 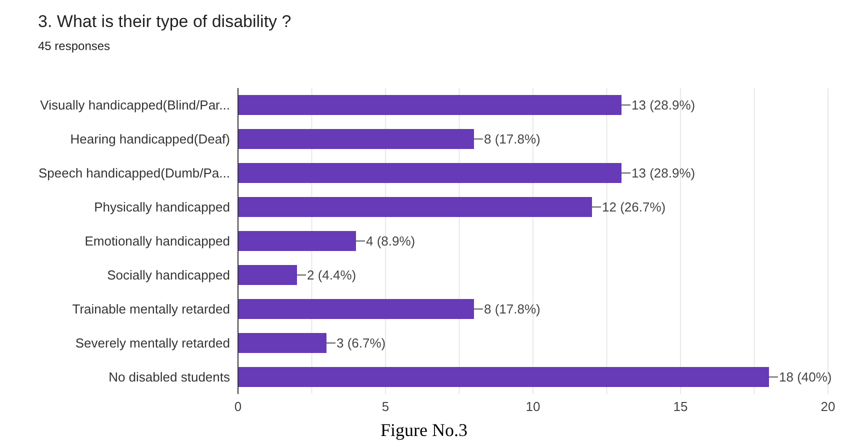 What do you see at coordinates (828, 406) in the screenshot?
I see `x-tick-label: 20` at bounding box center [828, 406].